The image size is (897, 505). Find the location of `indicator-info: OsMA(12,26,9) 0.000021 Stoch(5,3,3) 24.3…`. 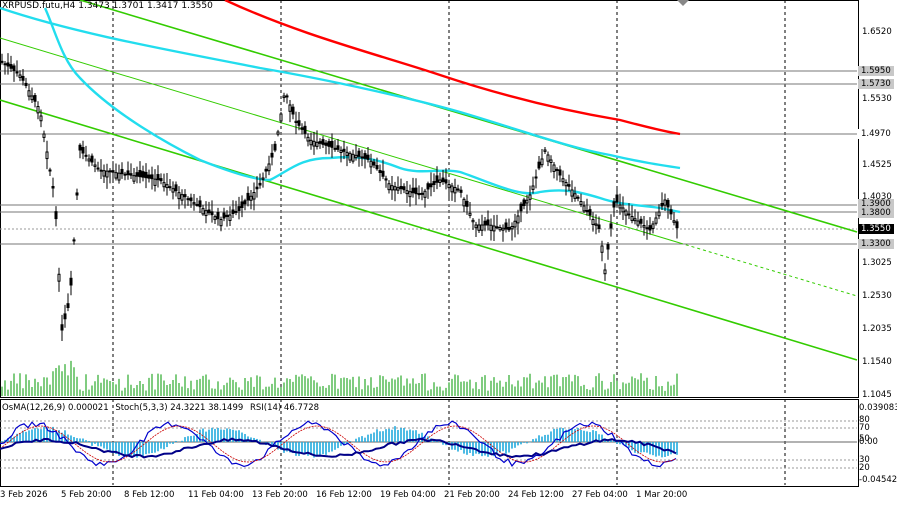

indicator-info: OsMA(12,26,9) 0.000021 Stoch(5,3,3) 24.3… is located at coordinates (162, 408).